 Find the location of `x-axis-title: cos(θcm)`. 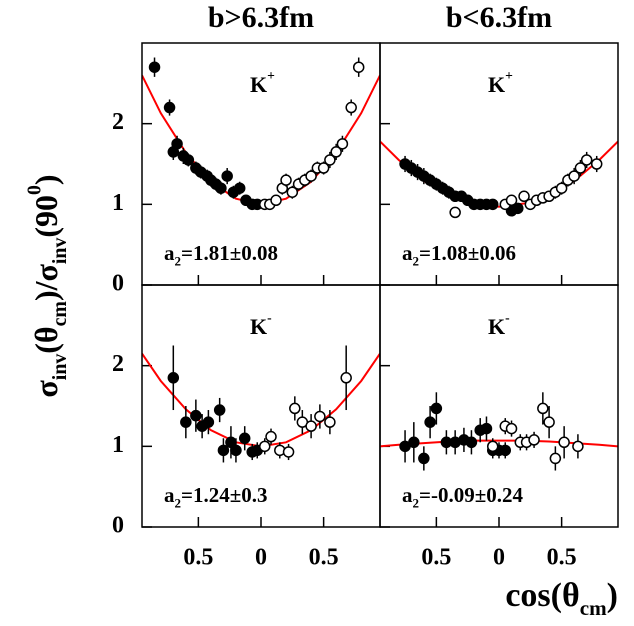

x-axis-title: cos(θcm) is located at coordinates (561, 598).